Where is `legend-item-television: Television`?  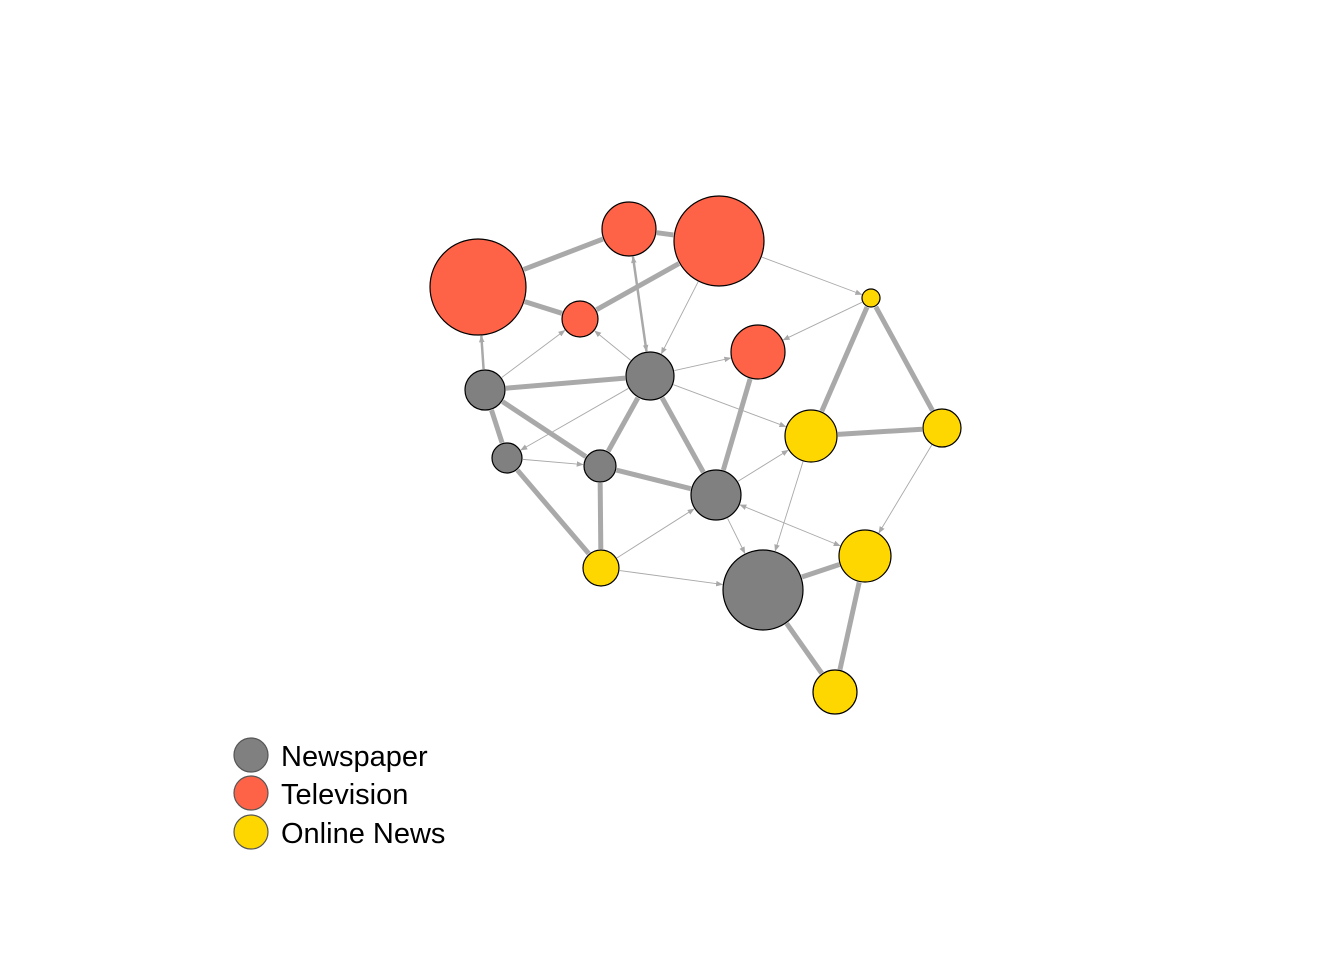
legend-item-television: Television is located at coordinates (320, 793).